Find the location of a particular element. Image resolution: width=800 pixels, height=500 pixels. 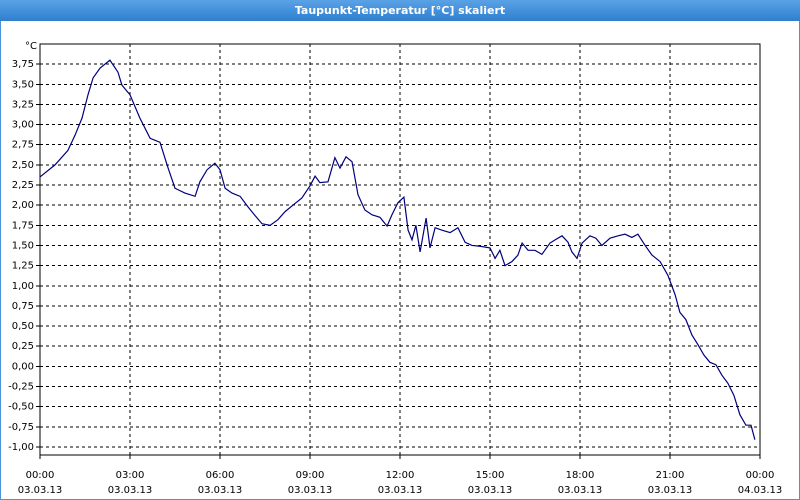

y-tick-label: 0,50 is located at coordinates (23, 326).